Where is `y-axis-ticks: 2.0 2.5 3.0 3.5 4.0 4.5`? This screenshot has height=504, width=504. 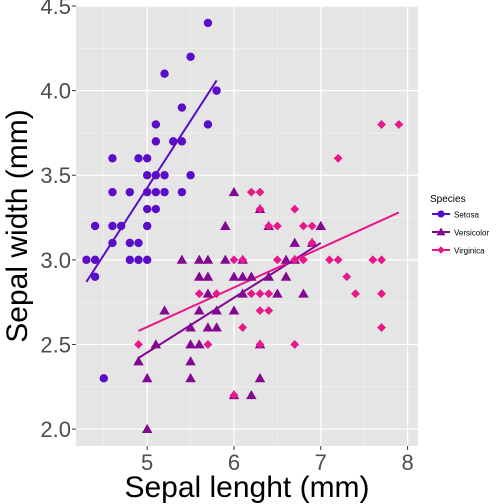 y-axis-ticks: 2.0 2.5 3.0 3.5 4.0 4.5 is located at coordinates (58, 221).